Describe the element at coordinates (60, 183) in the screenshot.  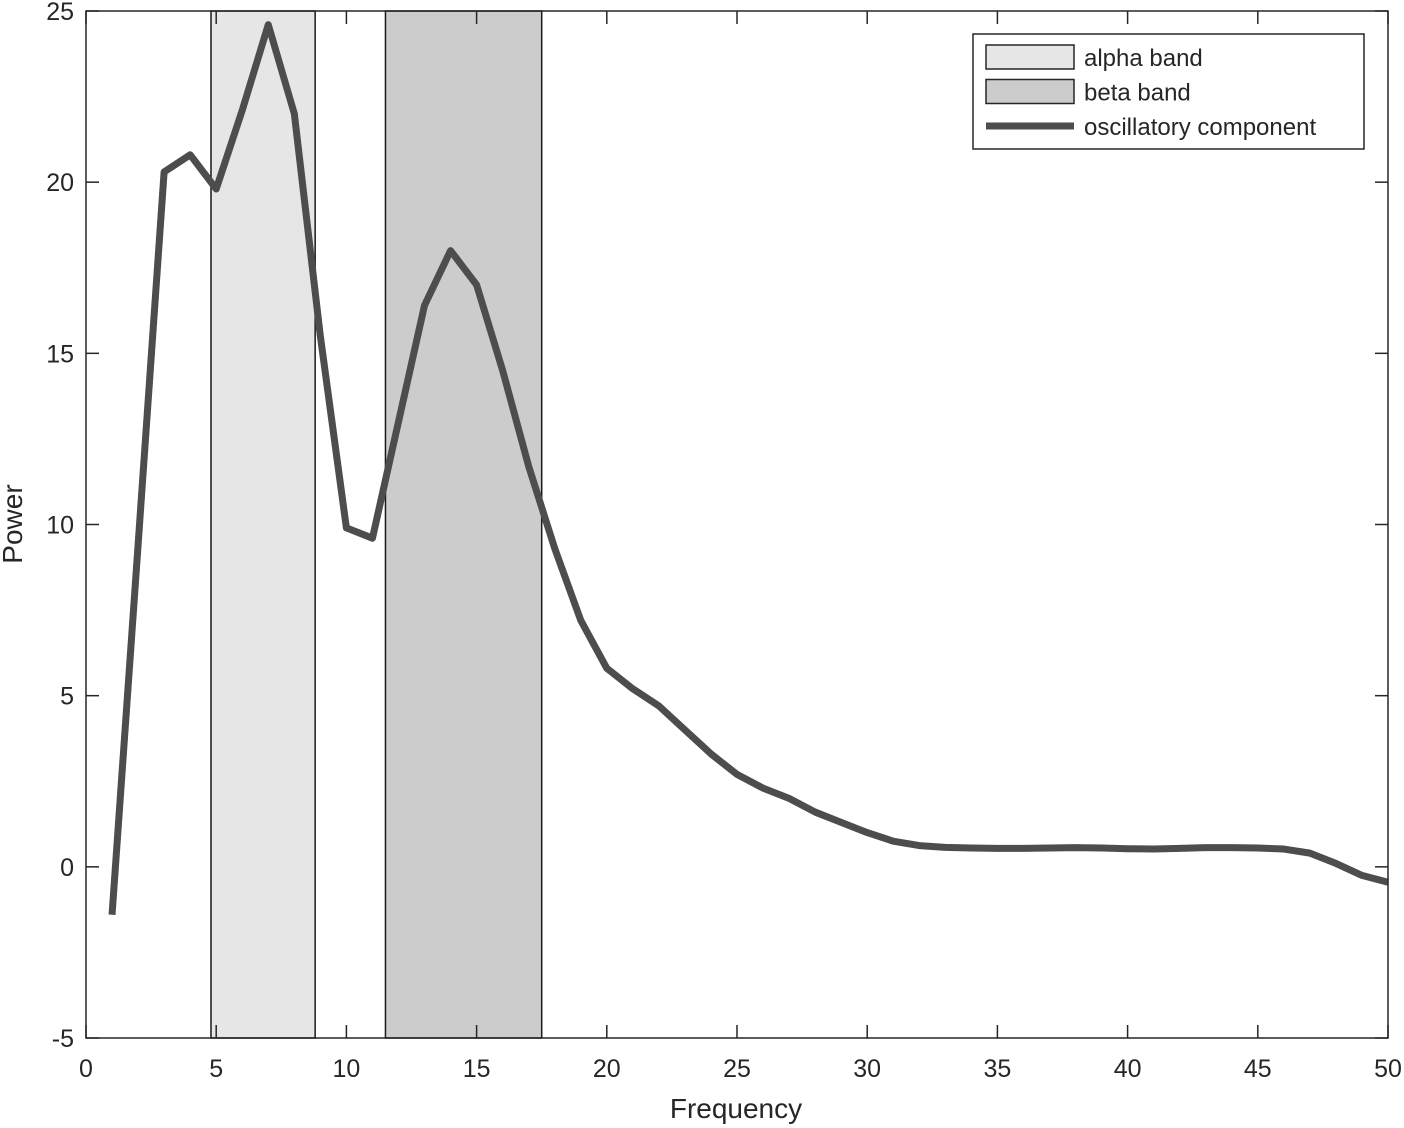
I see `y-tick-label: 20` at that location.